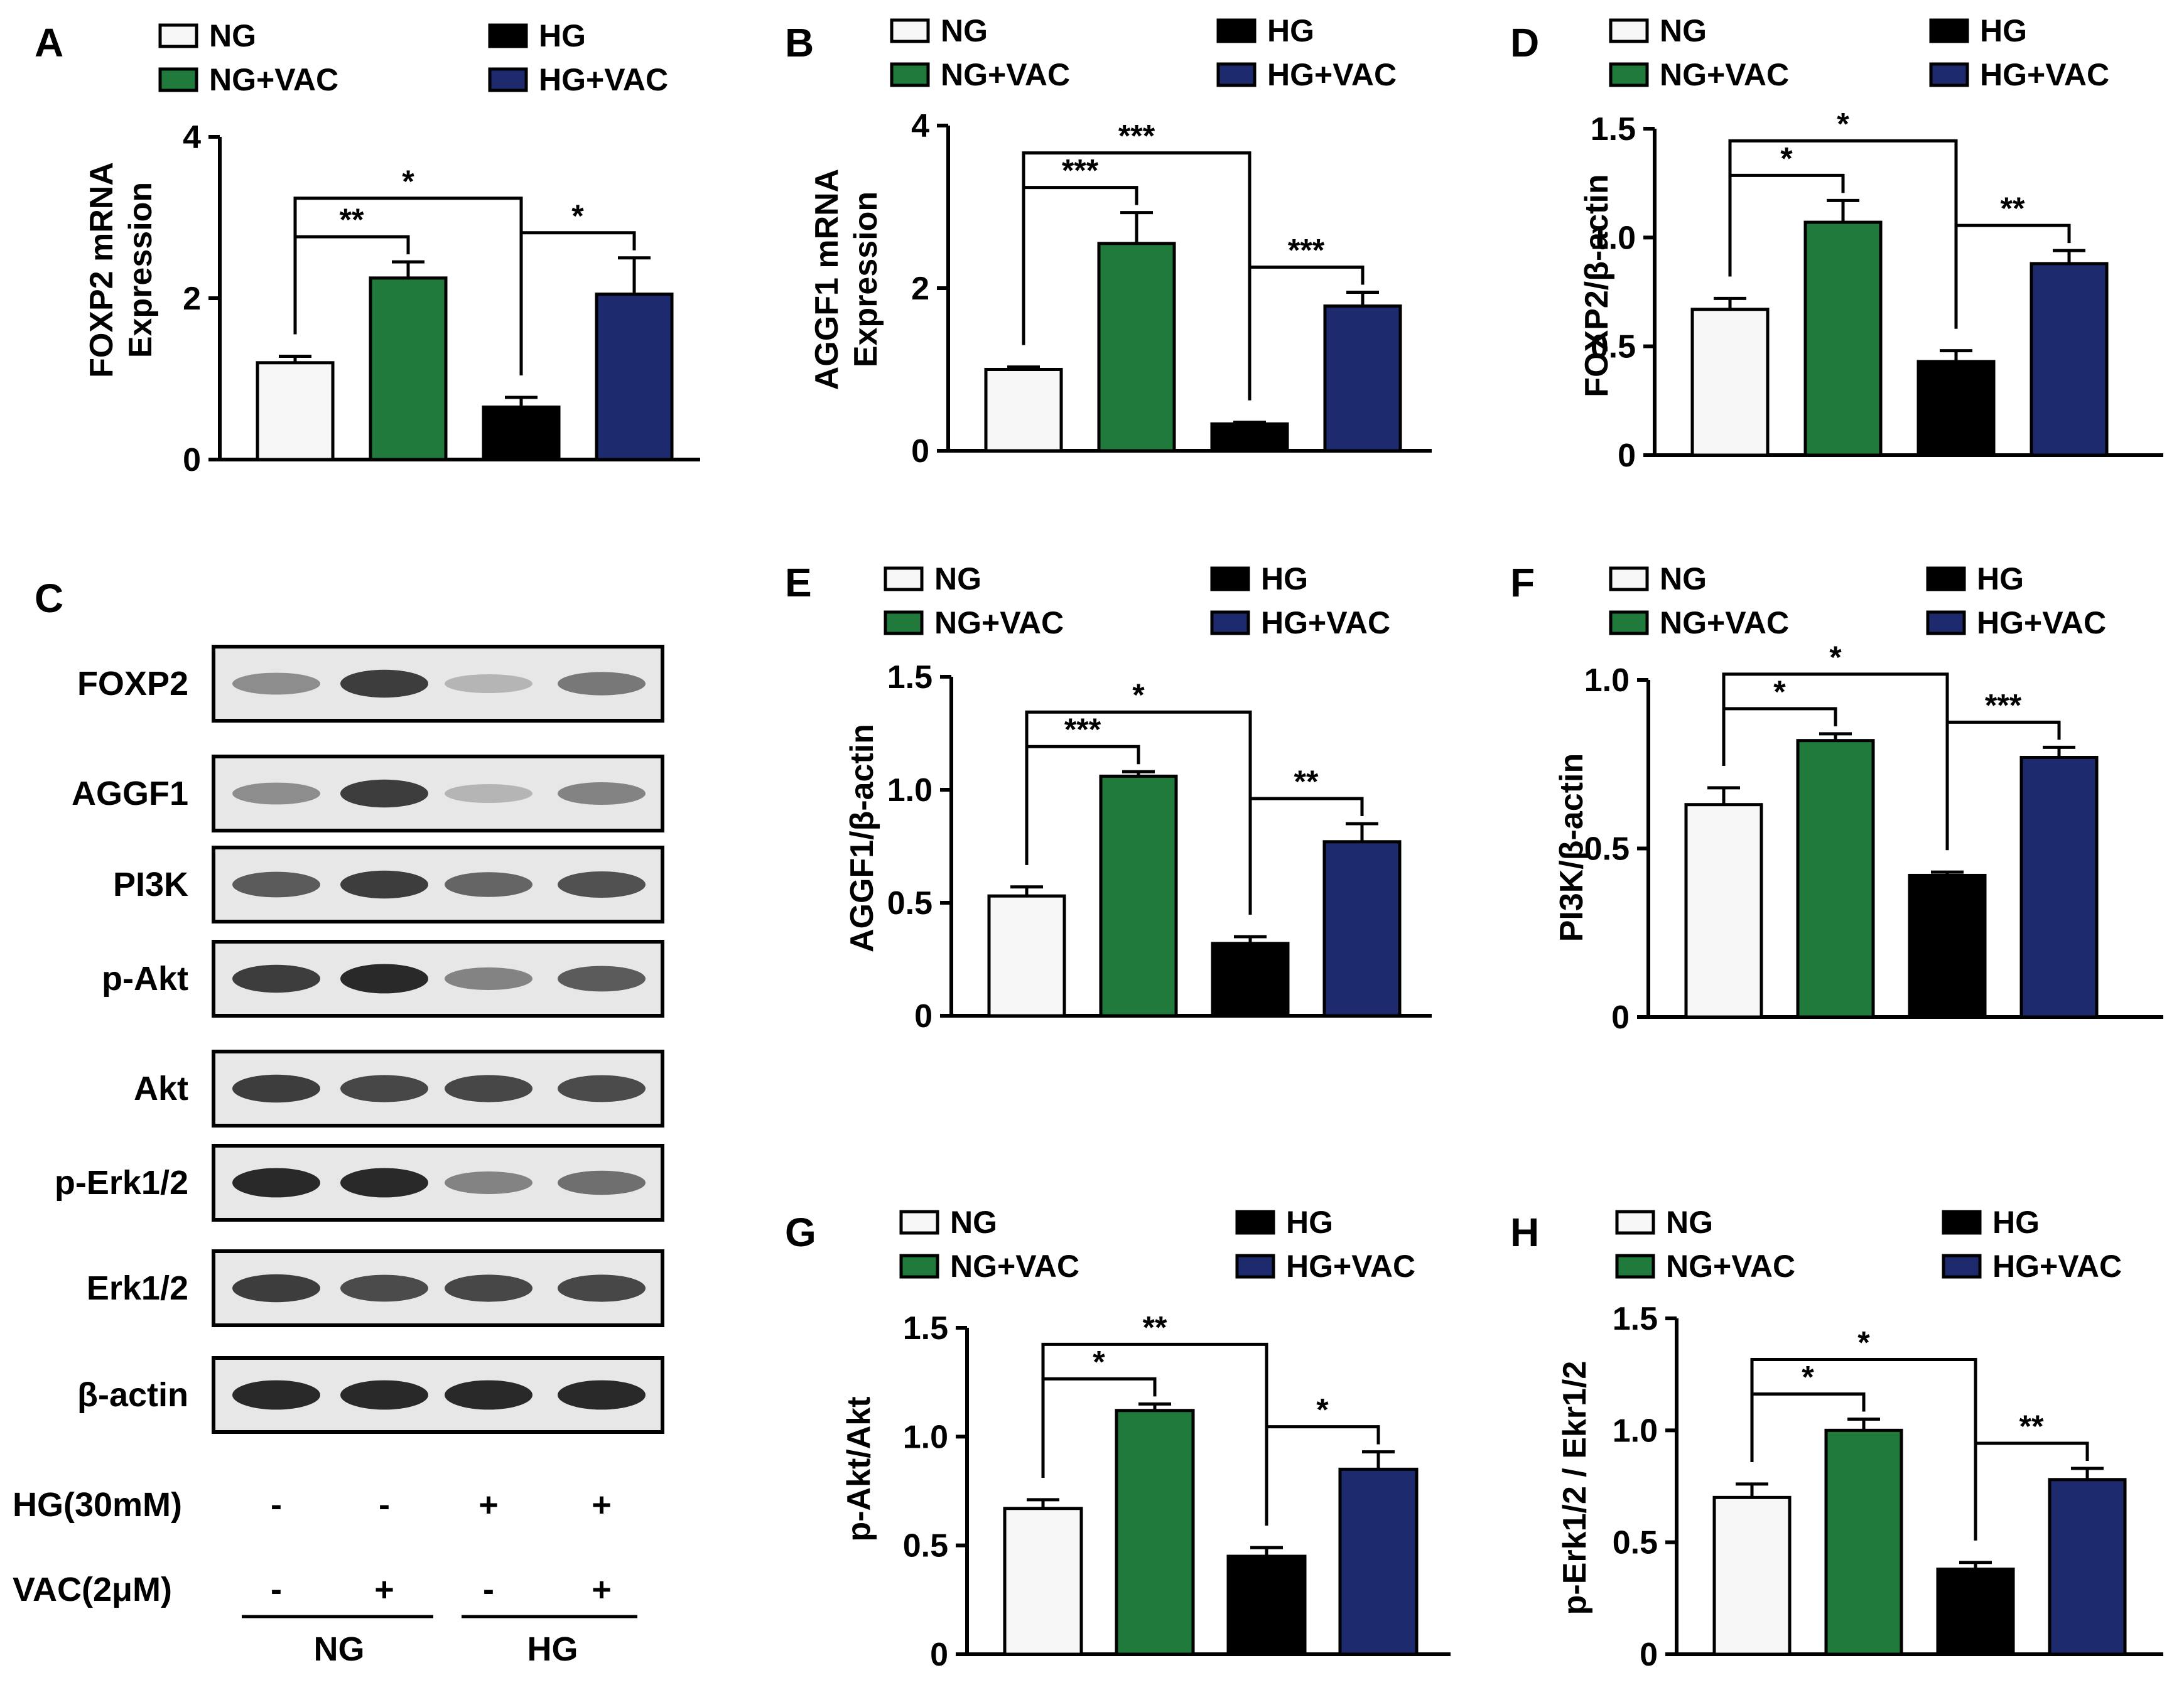  I want to click on y-tick-label: 0, so click(920, 451).